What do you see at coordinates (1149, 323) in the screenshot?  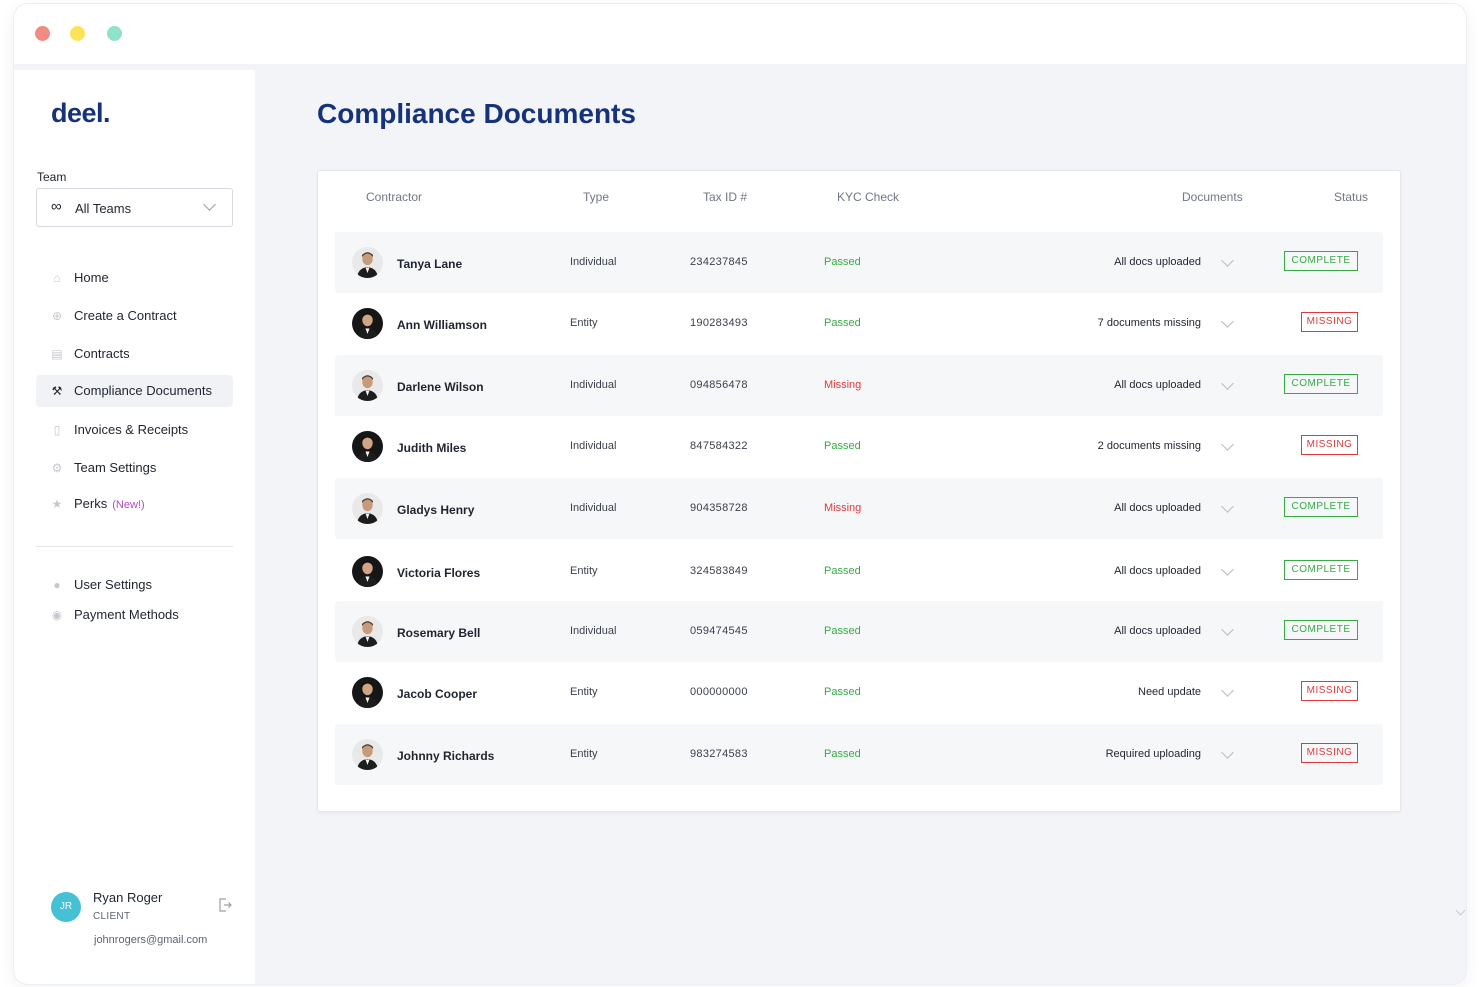 I see `documents-status: 7 documents missing` at bounding box center [1149, 323].